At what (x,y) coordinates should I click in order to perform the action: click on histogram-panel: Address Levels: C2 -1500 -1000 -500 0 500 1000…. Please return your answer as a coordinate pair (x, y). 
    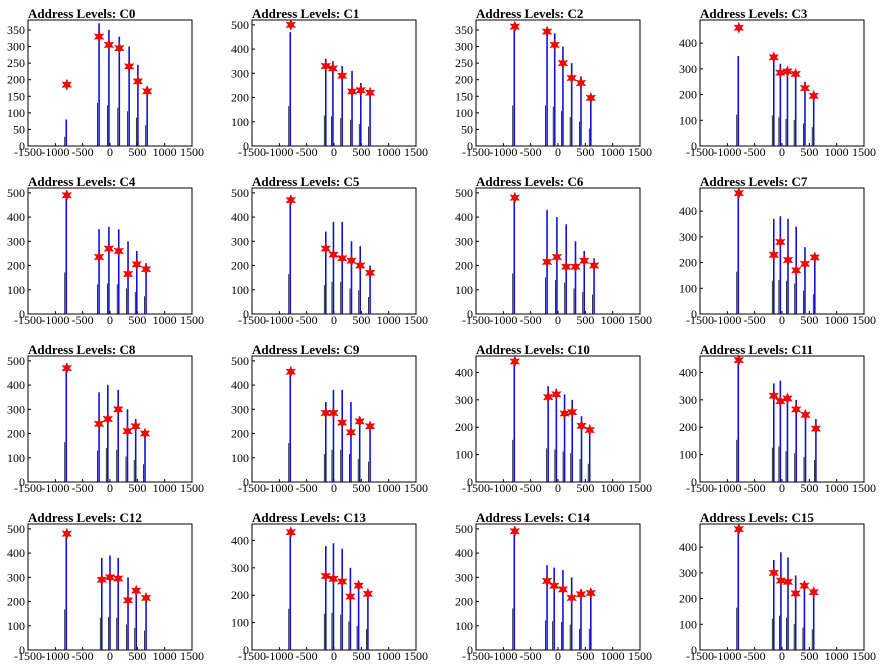
    Looking at the image, I should click on (560, 84).